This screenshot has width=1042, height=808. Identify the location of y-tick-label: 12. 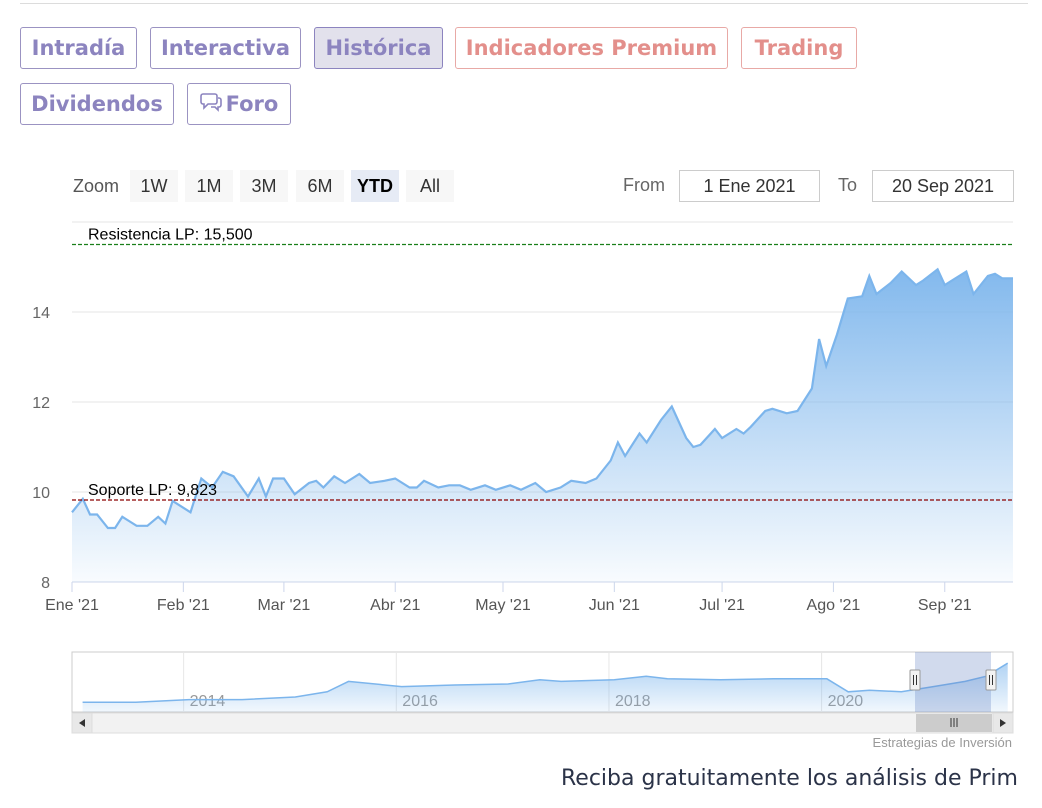
(41, 403).